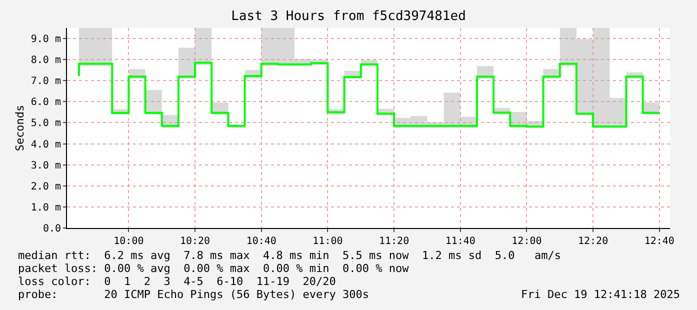 The height and width of the screenshot is (310, 697). I want to click on y-tick-label: 9.0 m, so click(45, 40).